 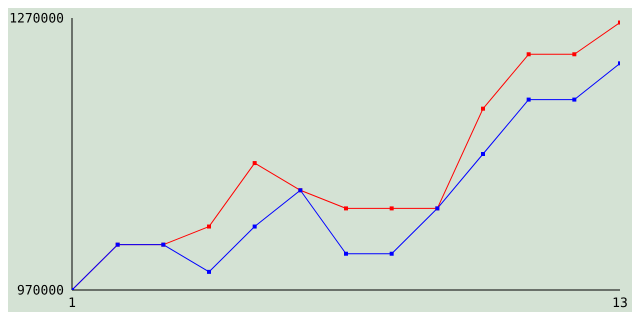 I want to click on x-tick-label: 1, so click(x=72, y=304).